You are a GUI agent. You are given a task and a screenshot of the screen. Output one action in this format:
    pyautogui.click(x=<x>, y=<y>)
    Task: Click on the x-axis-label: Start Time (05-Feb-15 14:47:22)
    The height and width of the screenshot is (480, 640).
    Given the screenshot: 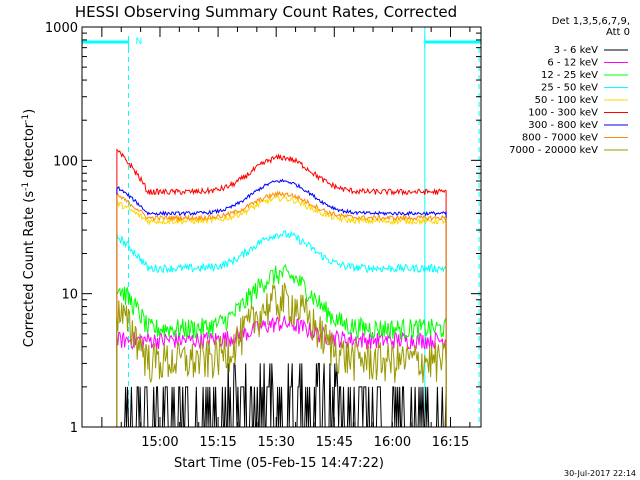 What is the action you would take?
    pyautogui.click(x=279, y=463)
    